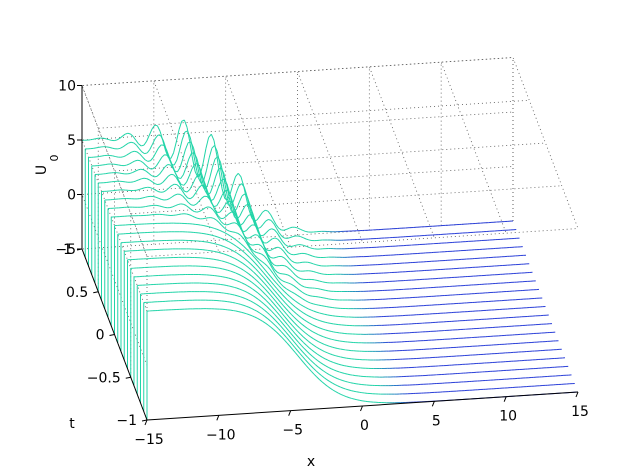 This screenshot has width=632, height=474. I want to click on x-tick-label: 15, so click(580, 412).